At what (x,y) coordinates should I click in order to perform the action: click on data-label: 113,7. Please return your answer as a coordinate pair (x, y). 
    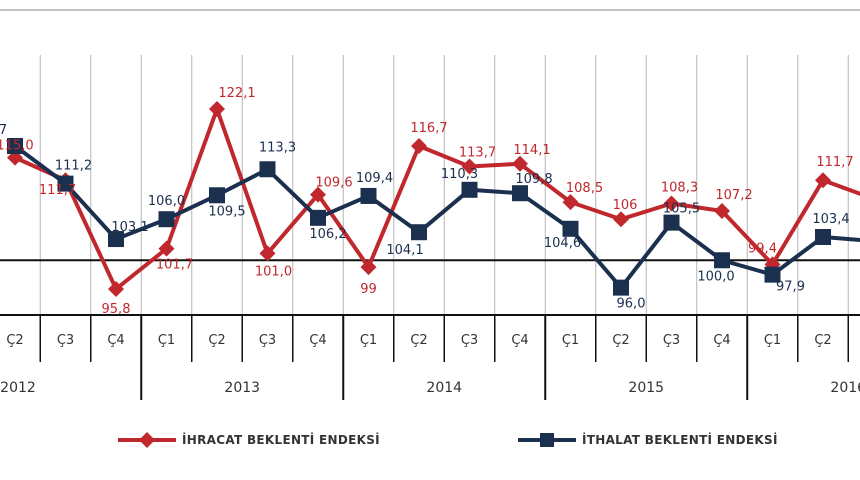
    Looking at the image, I should click on (477, 153).